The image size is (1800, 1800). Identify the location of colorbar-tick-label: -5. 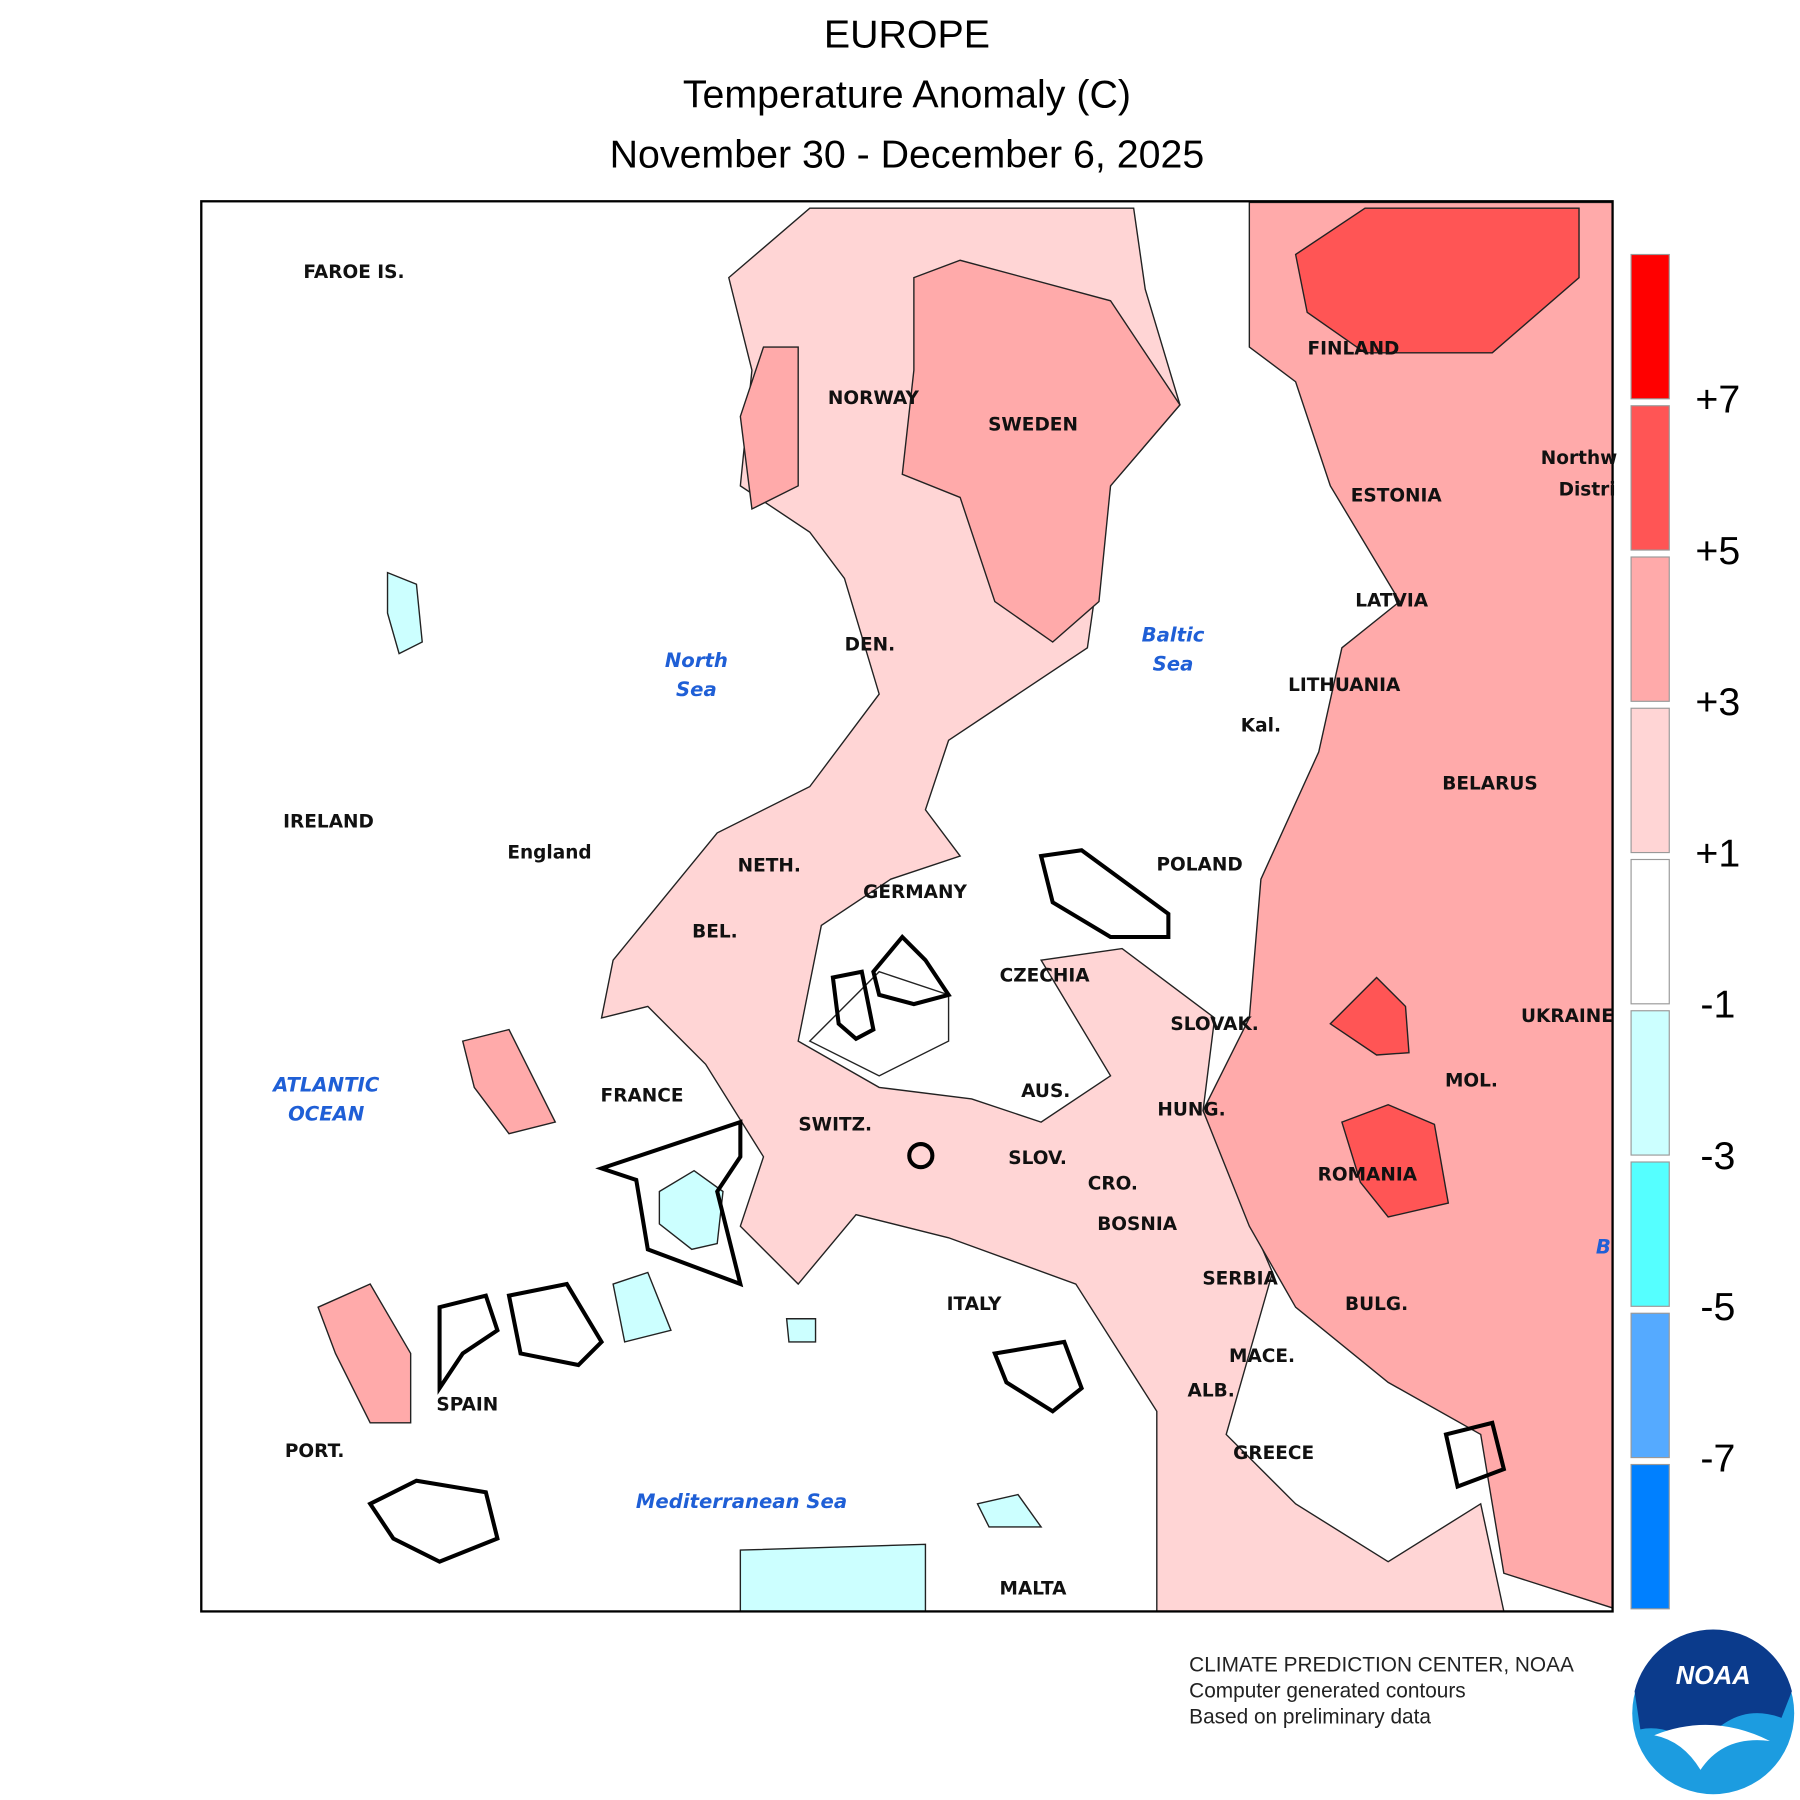
(1717, 1307).